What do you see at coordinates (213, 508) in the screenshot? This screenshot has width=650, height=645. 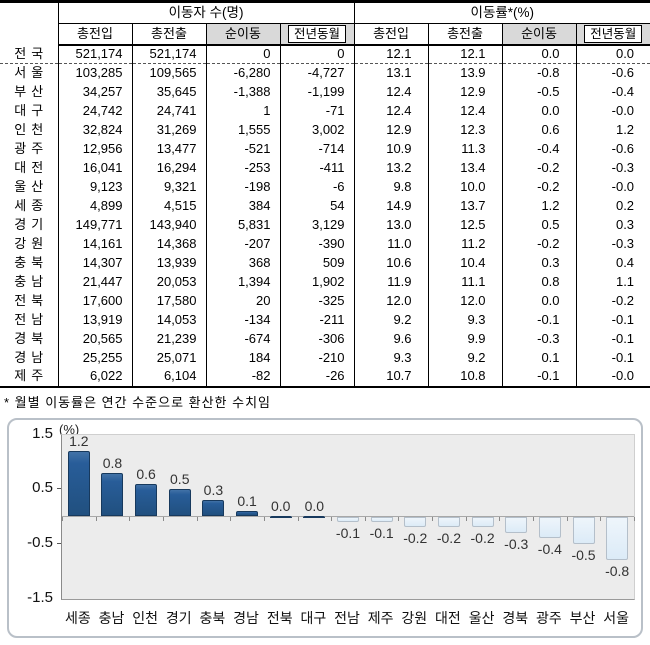 I see `bar-충북` at bounding box center [213, 508].